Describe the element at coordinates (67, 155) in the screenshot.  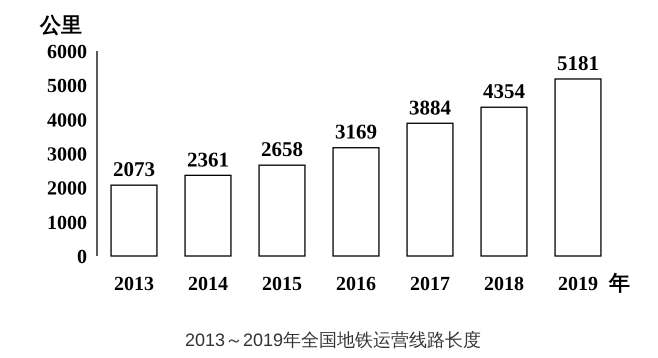
I see `y-tick-label: 3000` at that location.